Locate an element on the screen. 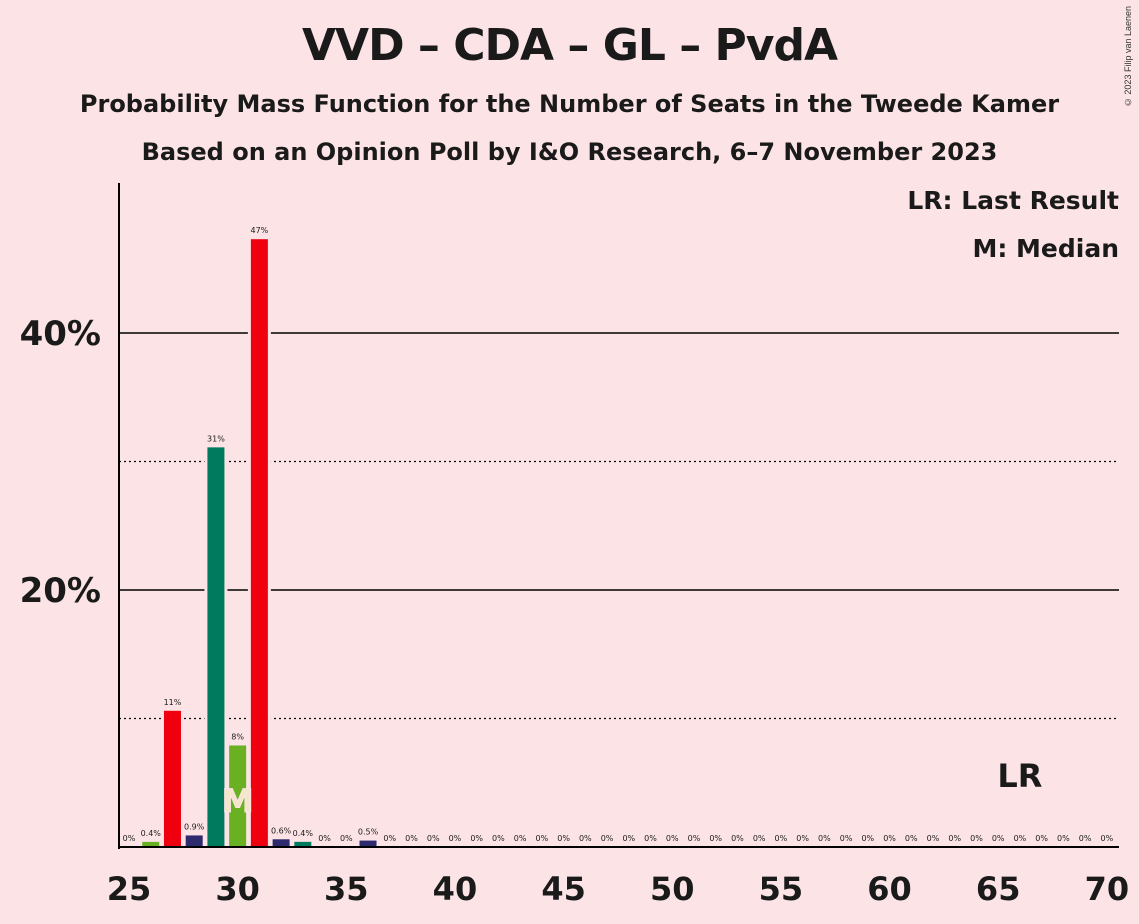 This screenshot has height=924, width=1139. x-tick-label: 50 is located at coordinates (672, 889).